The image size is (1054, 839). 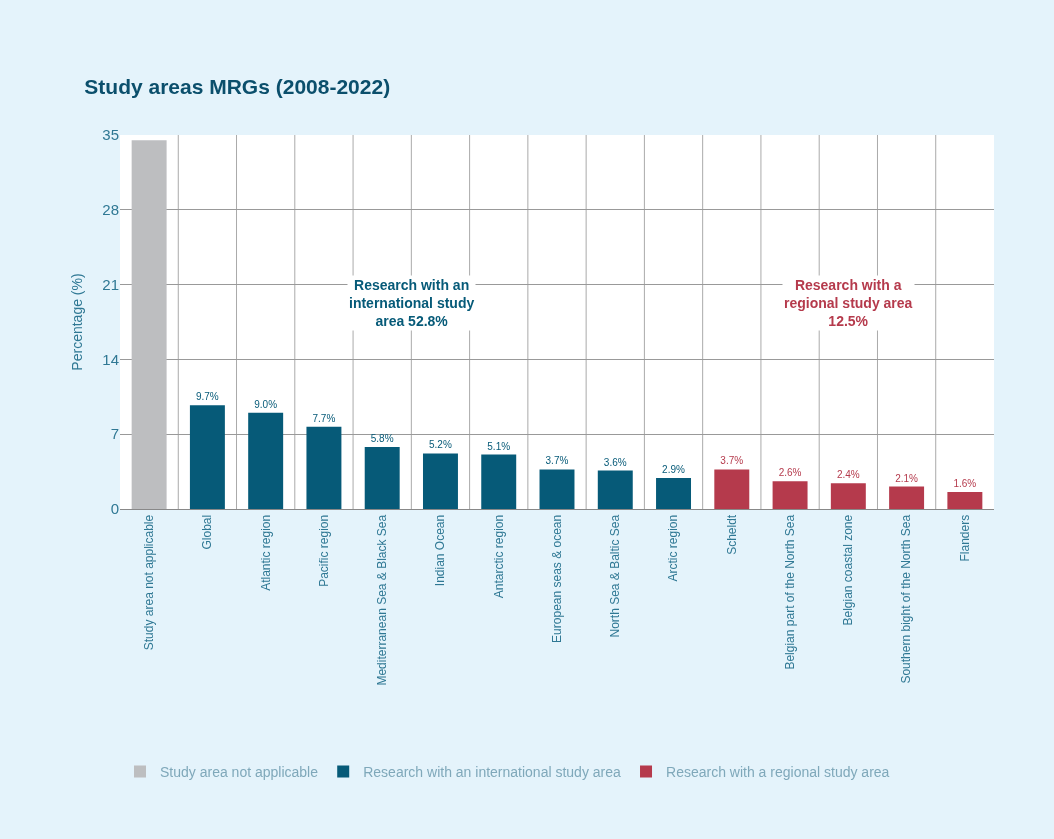 I want to click on annotation: Research with an international study area 52.8%, so click(x=412, y=303).